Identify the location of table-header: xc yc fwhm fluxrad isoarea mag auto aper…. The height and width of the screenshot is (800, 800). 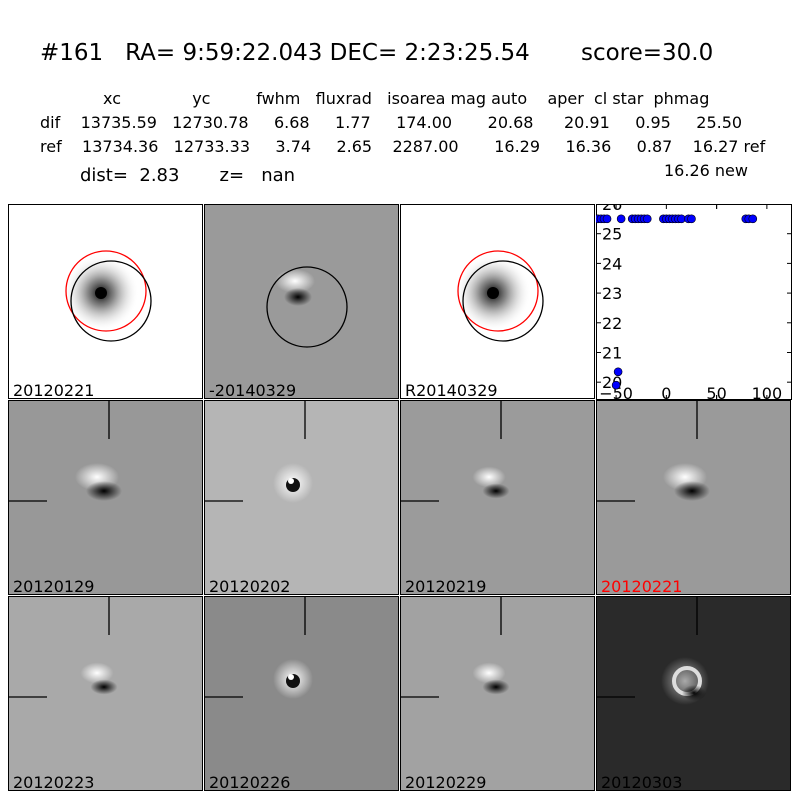
(406, 98).